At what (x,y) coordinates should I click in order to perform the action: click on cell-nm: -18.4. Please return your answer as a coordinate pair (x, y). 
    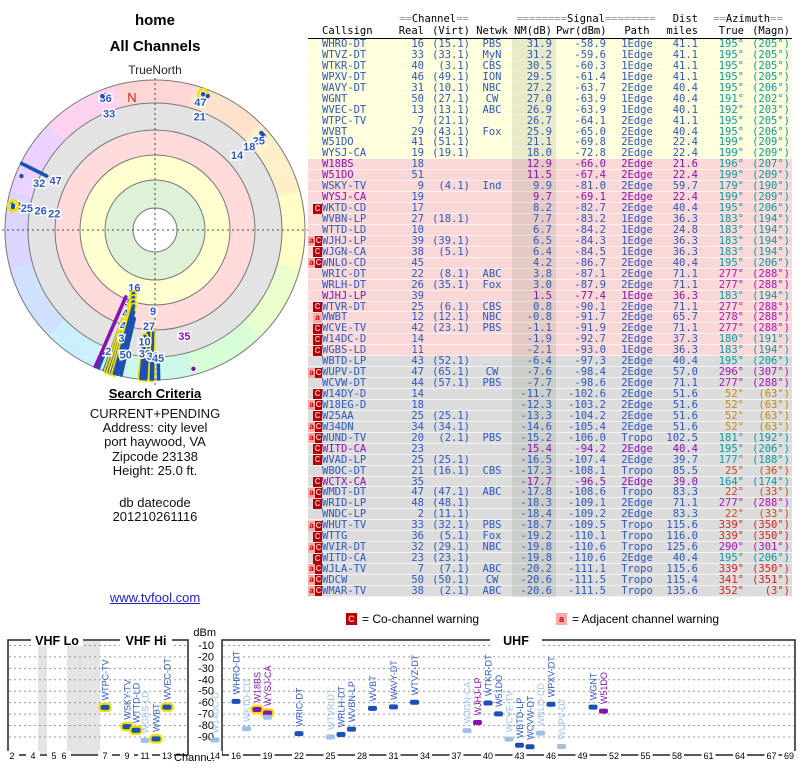
    Looking at the image, I should click on (534, 515).